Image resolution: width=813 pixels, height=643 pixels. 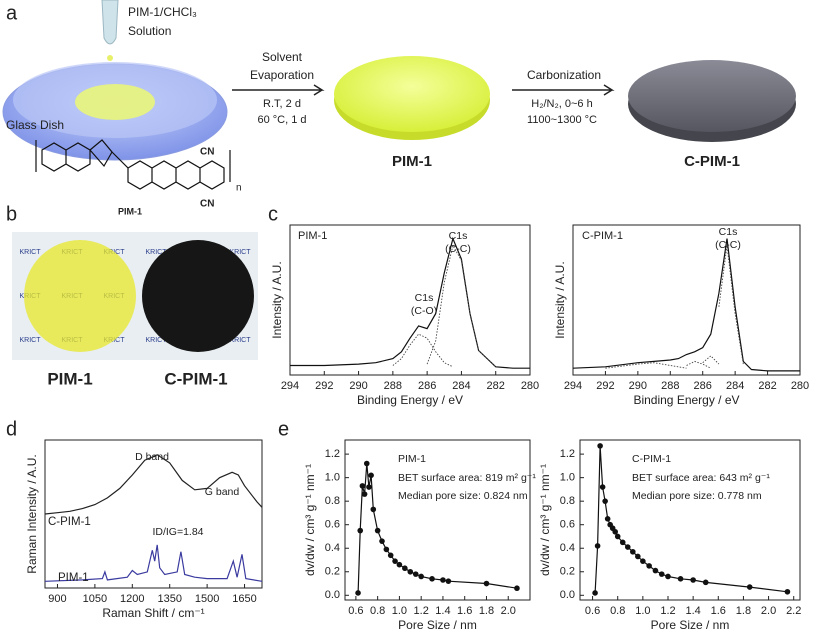 I want to click on x-tick-label: 1.8, so click(x=743, y=611).